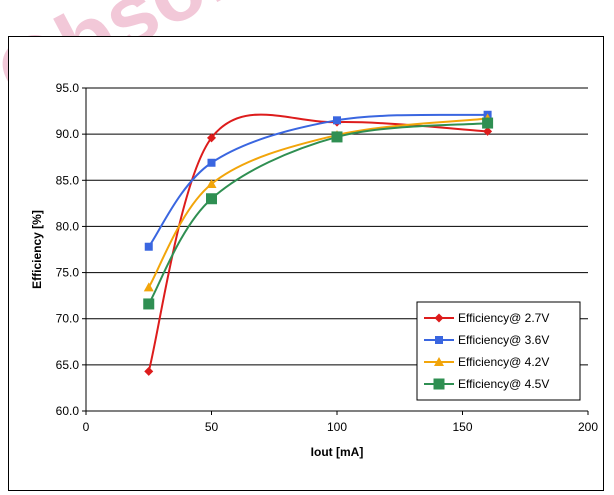 This screenshot has width=614, height=495. I want to click on x-tick-label: 200, so click(588, 427).